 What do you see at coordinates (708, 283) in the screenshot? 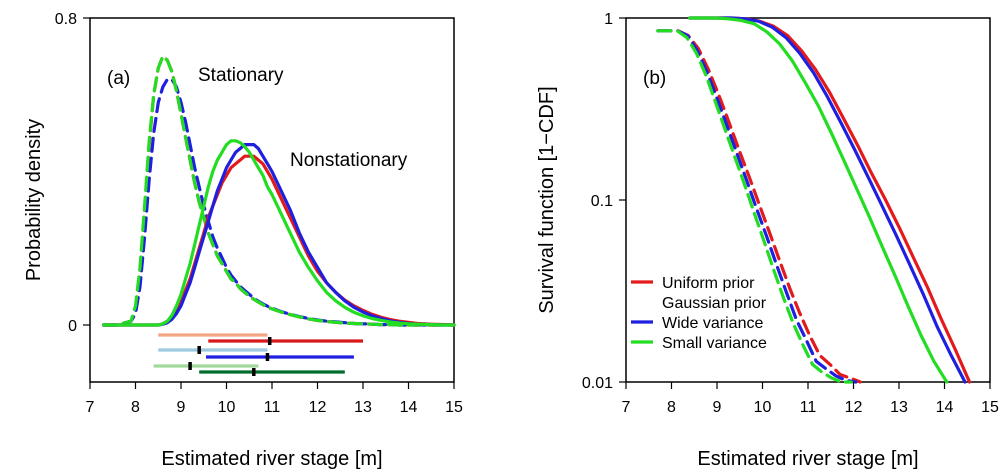
I see `legend-label: Uniform prior` at bounding box center [708, 283].